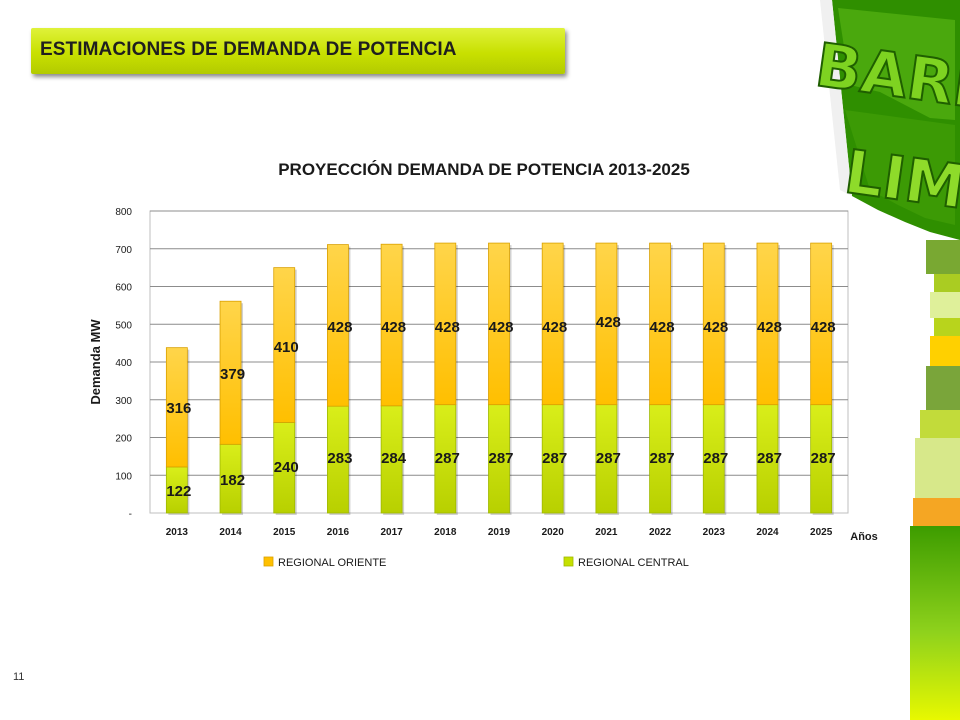 The width and height of the screenshot is (960, 720). I want to click on y-tick-label: 400, so click(123, 363).